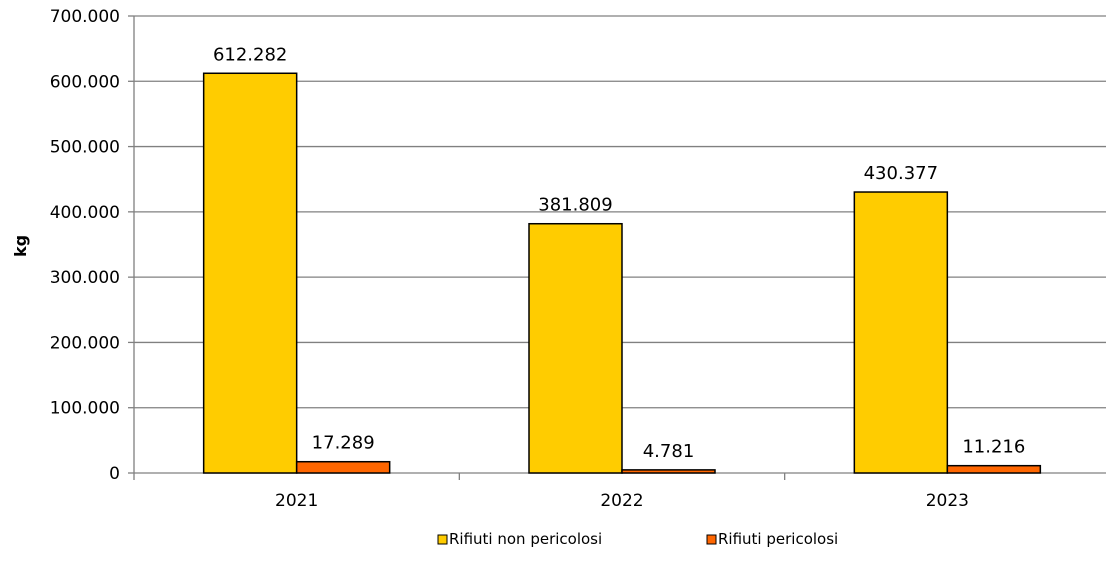 This screenshot has height=563, width=1106. What do you see at coordinates (85, 82) in the screenshot?
I see `y-tick-label: 600.000` at bounding box center [85, 82].